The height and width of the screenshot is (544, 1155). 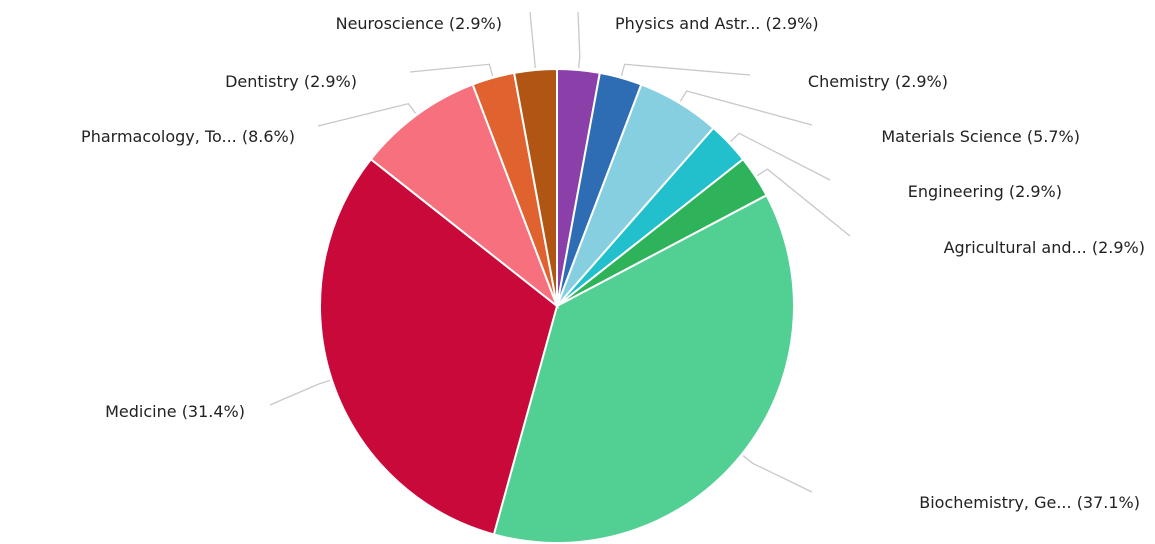 I want to click on slice-category: Dentistry, so click(x=262, y=81).